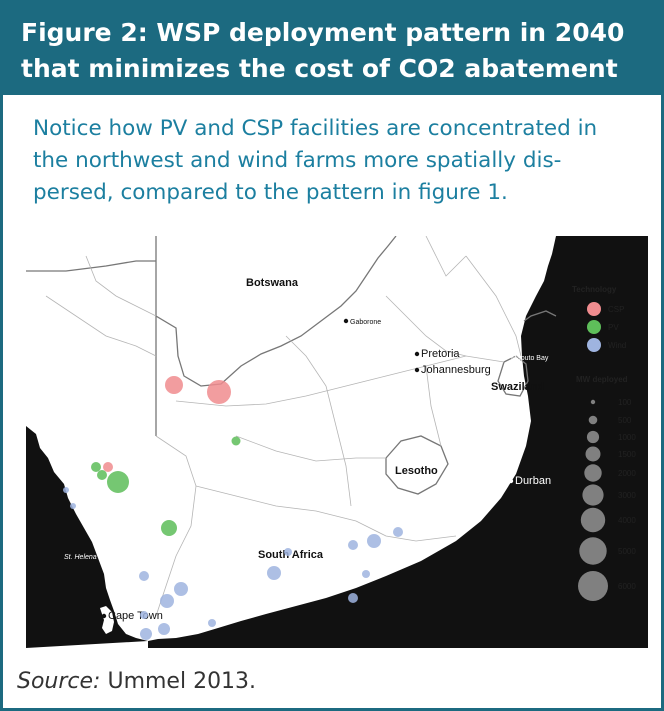 This screenshot has width=664, height=711. I want to click on label-maputo-bay: Maputo Bay, so click(530, 358).